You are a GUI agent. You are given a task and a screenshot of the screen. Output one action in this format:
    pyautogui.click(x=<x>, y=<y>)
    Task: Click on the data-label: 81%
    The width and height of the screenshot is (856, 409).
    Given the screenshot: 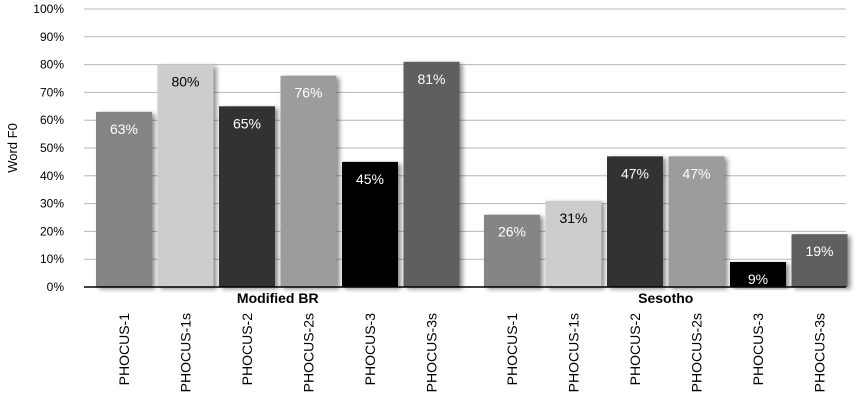 What is the action you would take?
    pyautogui.click(x=431, y=79)
    